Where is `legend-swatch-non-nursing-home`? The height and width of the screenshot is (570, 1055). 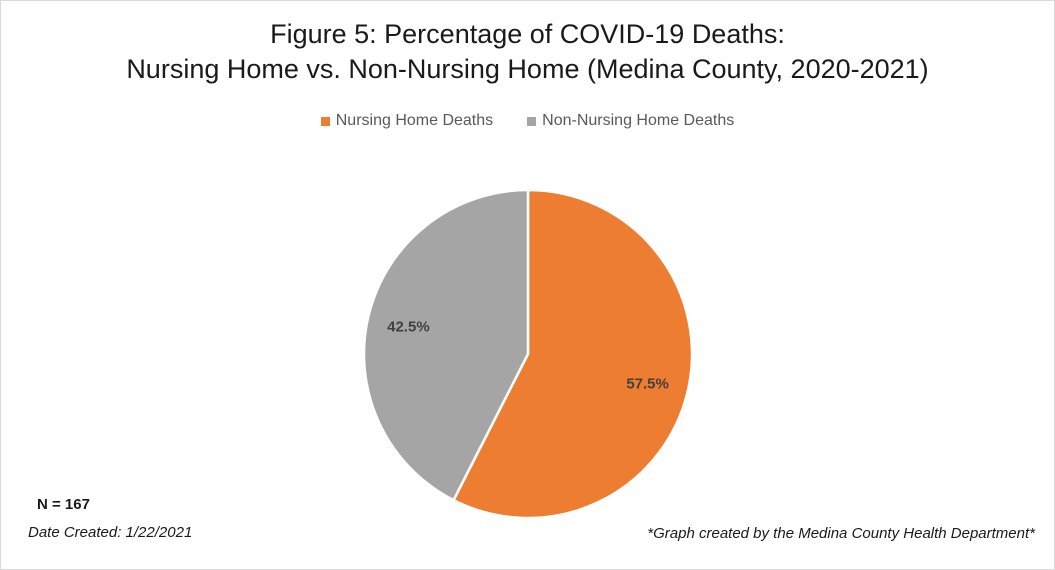
legend-swatch-non-nursing-home is located at coordinates (532, 121).